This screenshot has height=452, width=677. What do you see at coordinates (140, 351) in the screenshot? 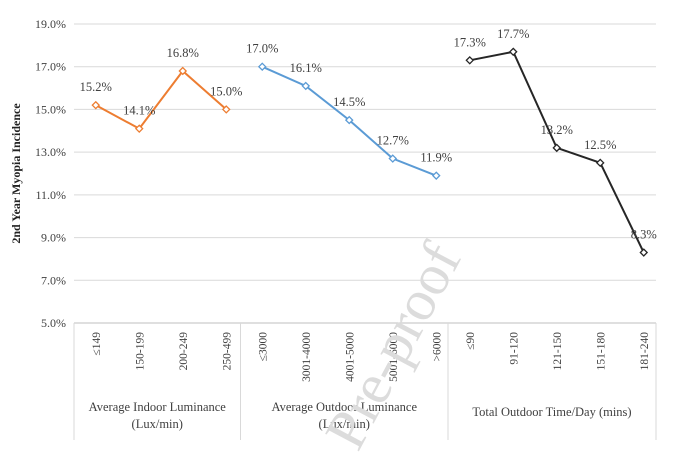
I see `category-label: 150-199` at bounding box center [140, 351].